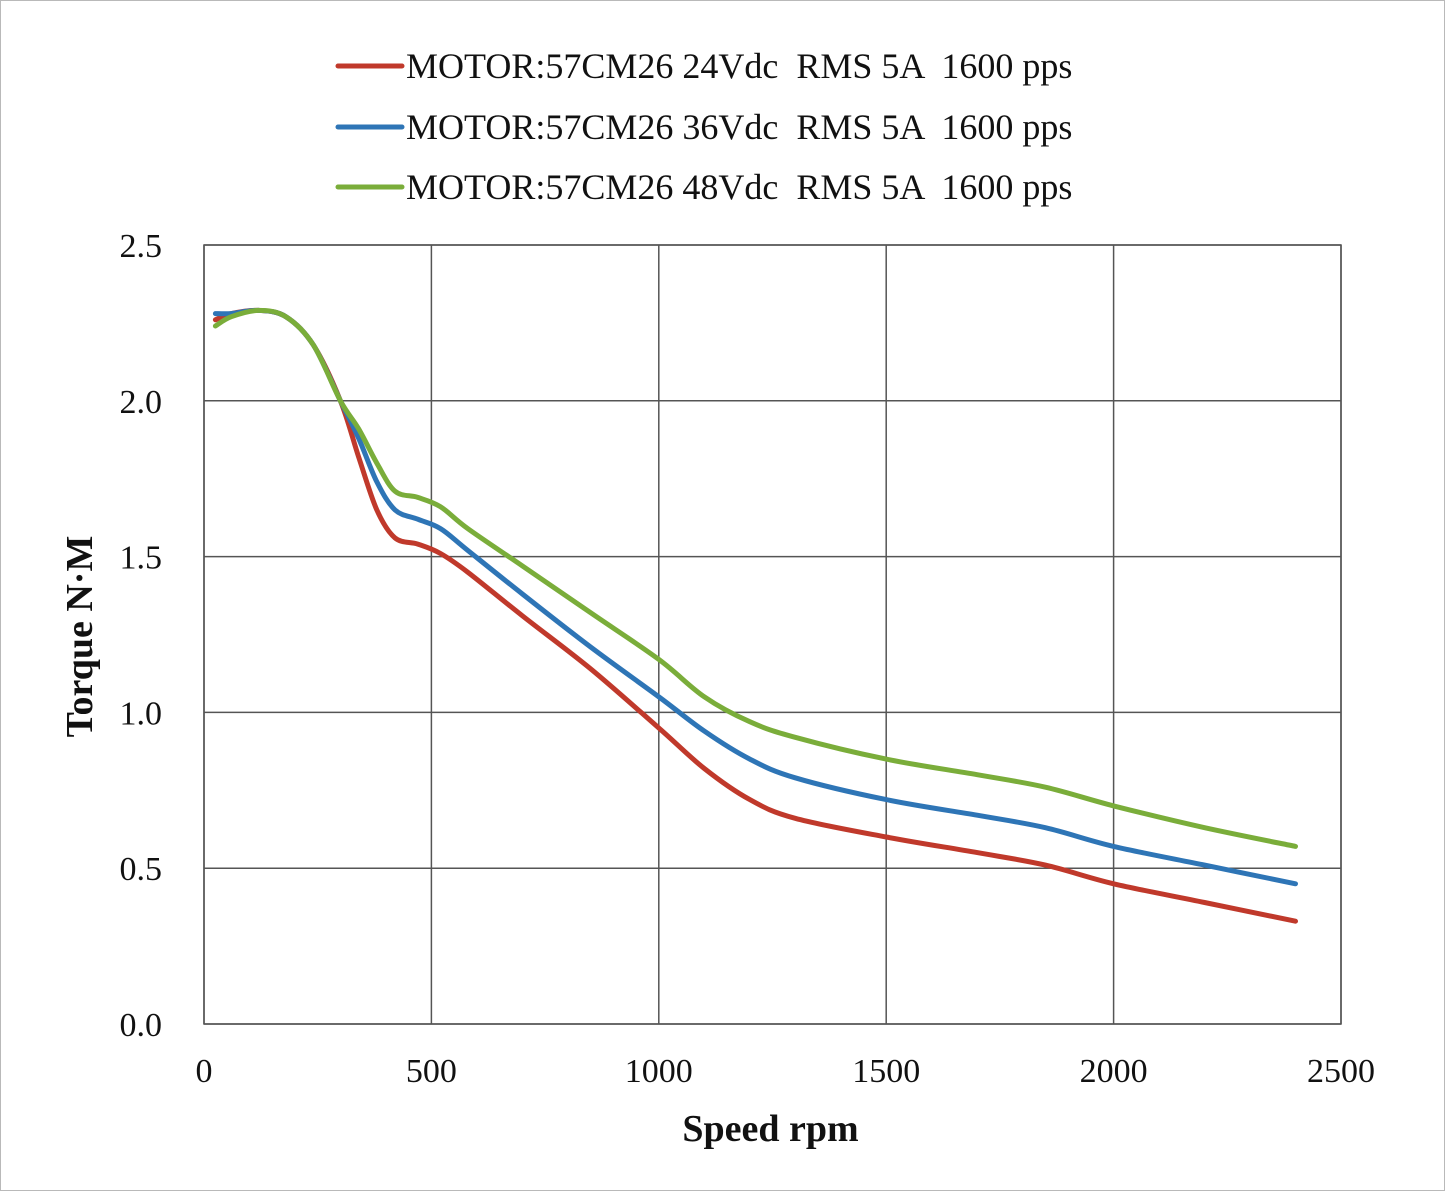 The height and width of the screenshot is (1191, 1445). Describe the element at coordinates (886, 1071) in the screenshot. I see `x-tick-label: 1500` at that location.